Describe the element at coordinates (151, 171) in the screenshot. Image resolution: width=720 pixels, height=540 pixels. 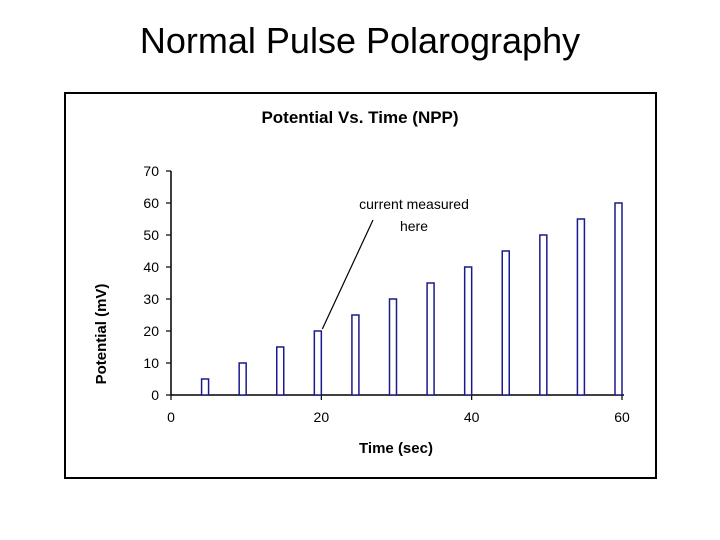
I see `y-tick-label: 70` at that location.